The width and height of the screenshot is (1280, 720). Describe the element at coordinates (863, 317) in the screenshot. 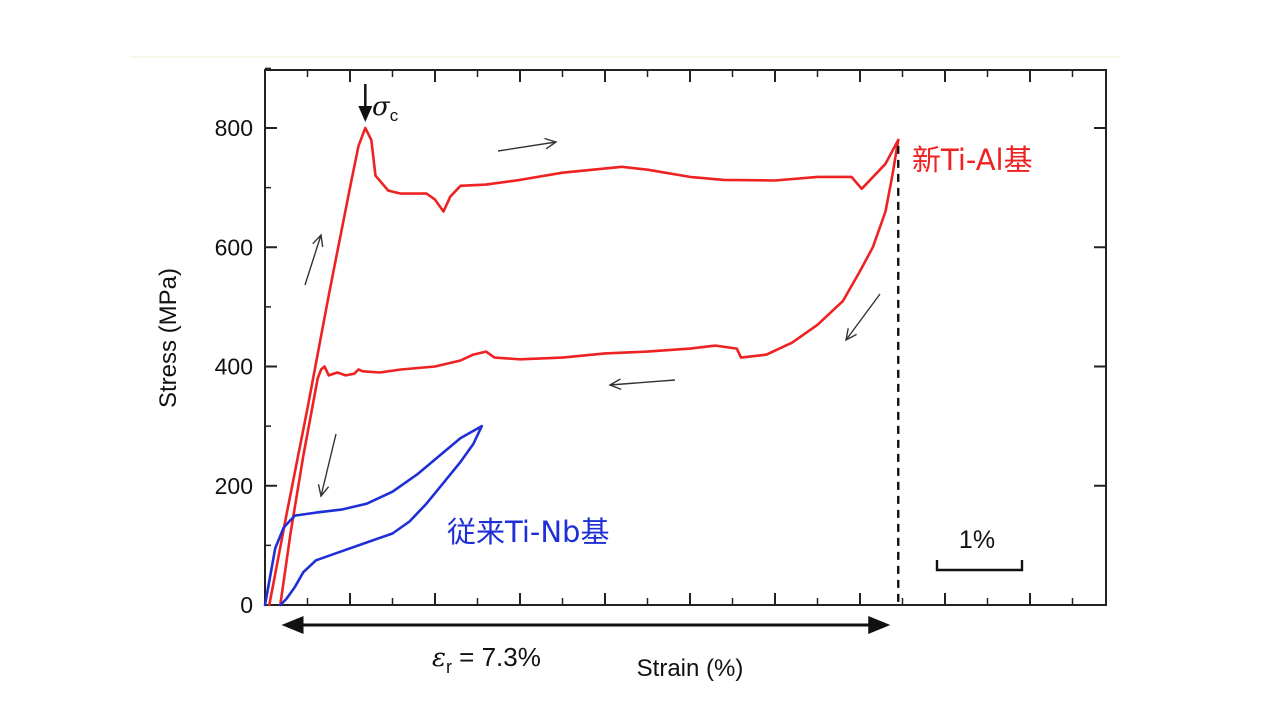

I see `unloading-direction-arrow` at that location.